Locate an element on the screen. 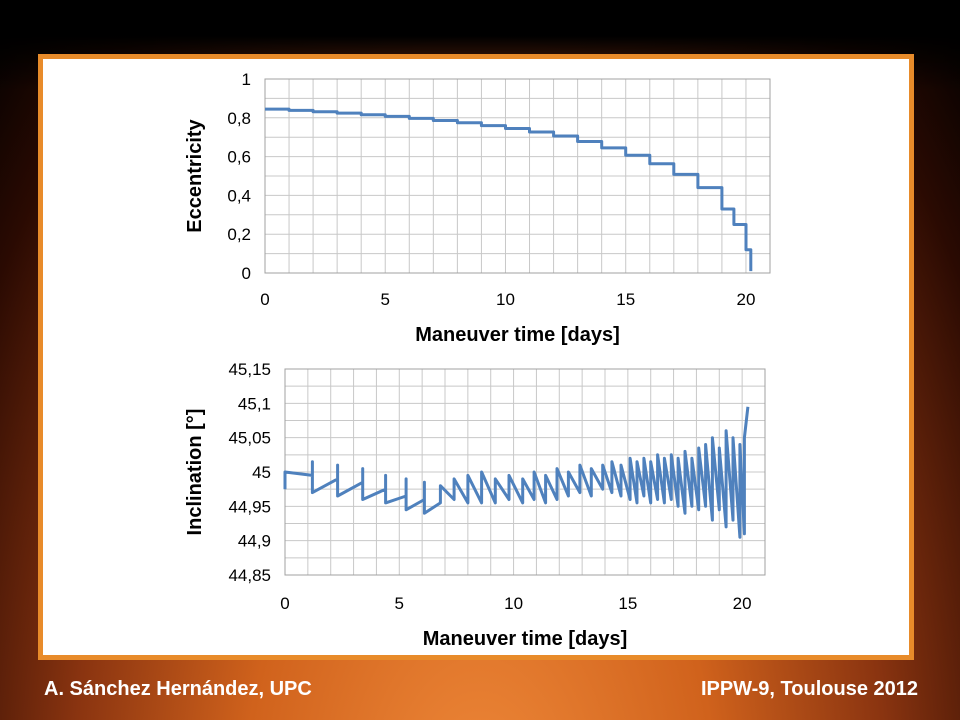  y-tick-label: 1 is located at coordinates (246, 79).